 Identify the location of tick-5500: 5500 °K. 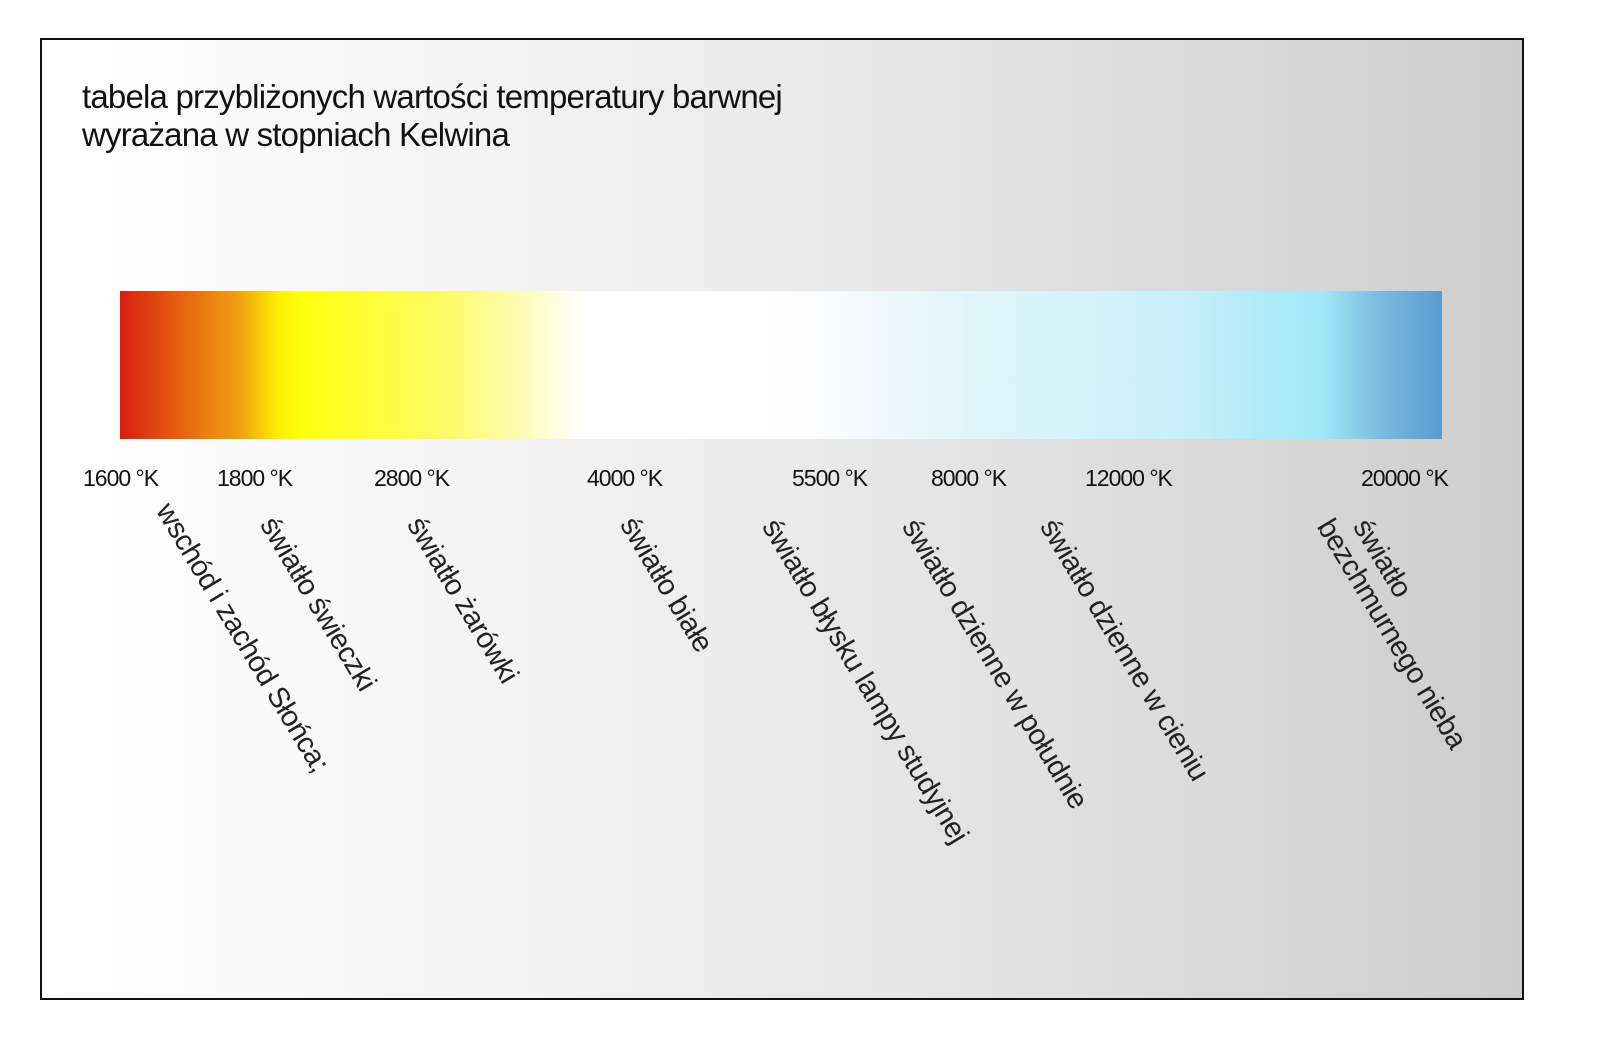
(830, 478).